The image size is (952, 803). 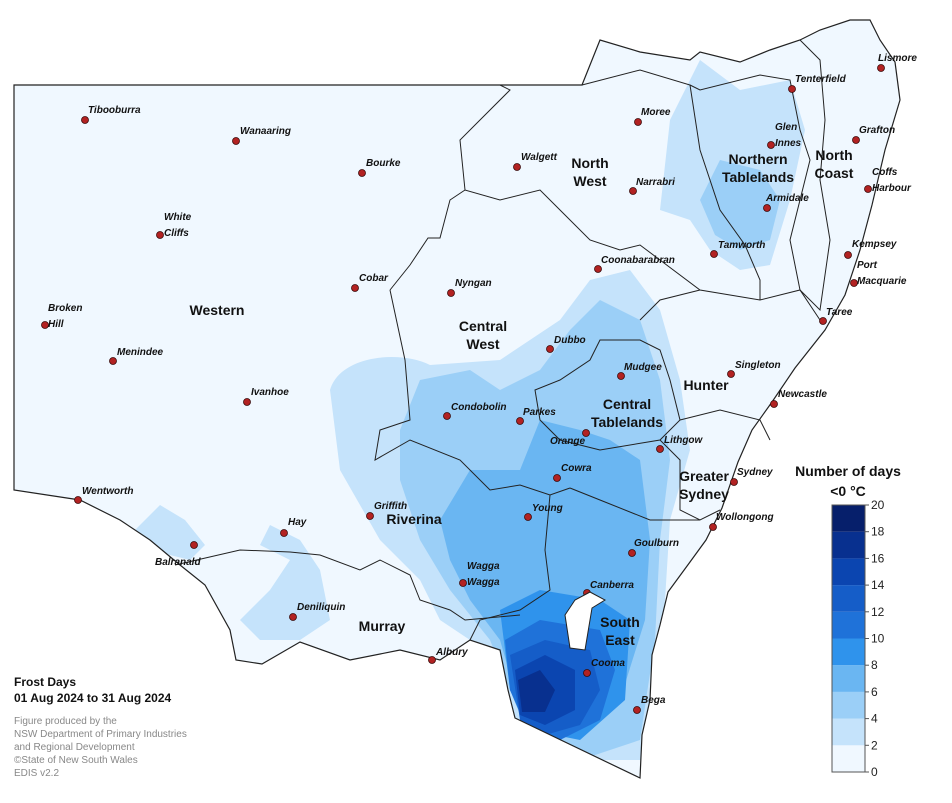 What do you see at coordinates (297, 522) in the screenshot?
I see `town-name: Hay` at bounding box center [297, 522].